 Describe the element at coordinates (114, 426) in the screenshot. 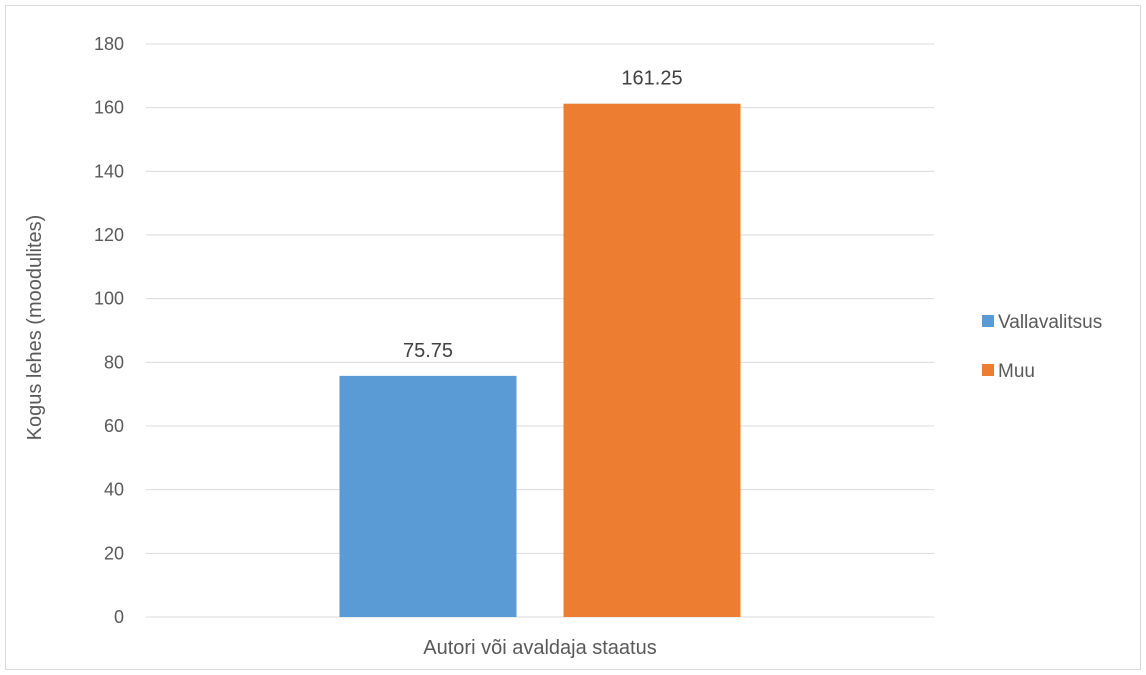

I see `y-tick-label: 60` at that location.